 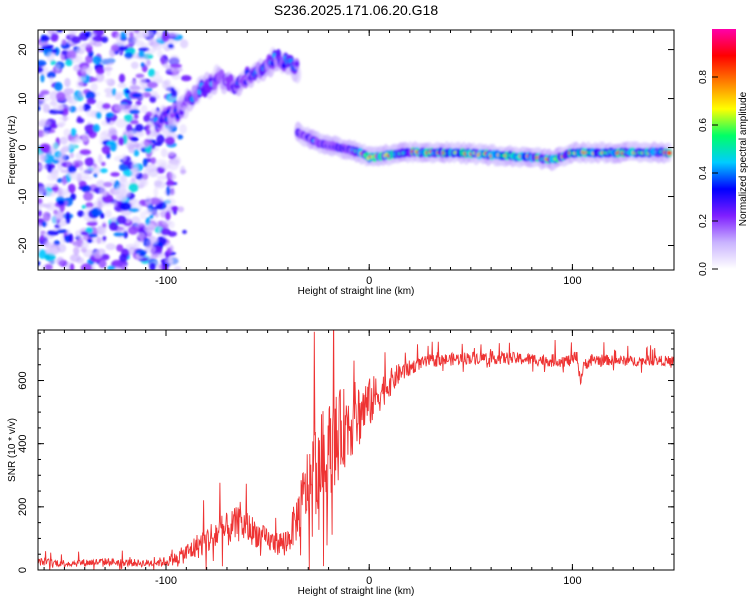 What do you see at coordinates (23, 507) in the screenshot?
I see `snr-ytick-label: 200` at bounding box center [23, 507].